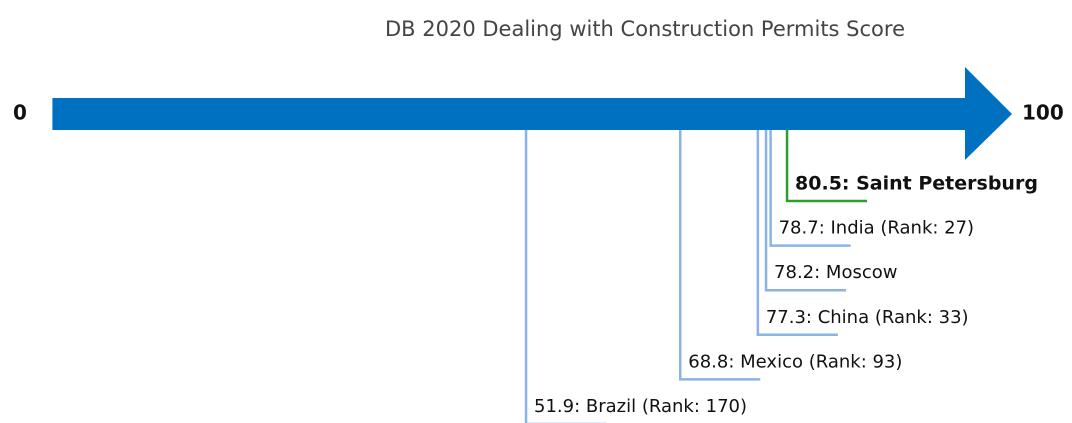 The height and width of the screenshot is (423, 1072). What do you see at coordinates (835, 272) in the screenshot?
I see `marker-label: 78.2: Moscow` at bounding box center [835, 272].